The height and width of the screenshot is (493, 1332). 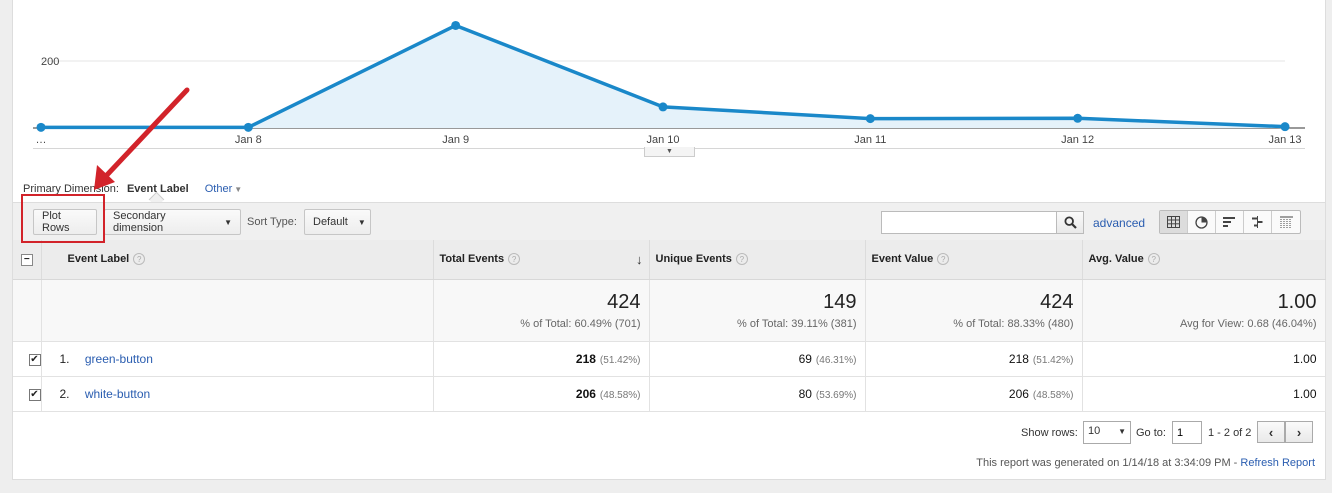 I want to click on previous-page-button: ‹, so click(x=1271, y=432).